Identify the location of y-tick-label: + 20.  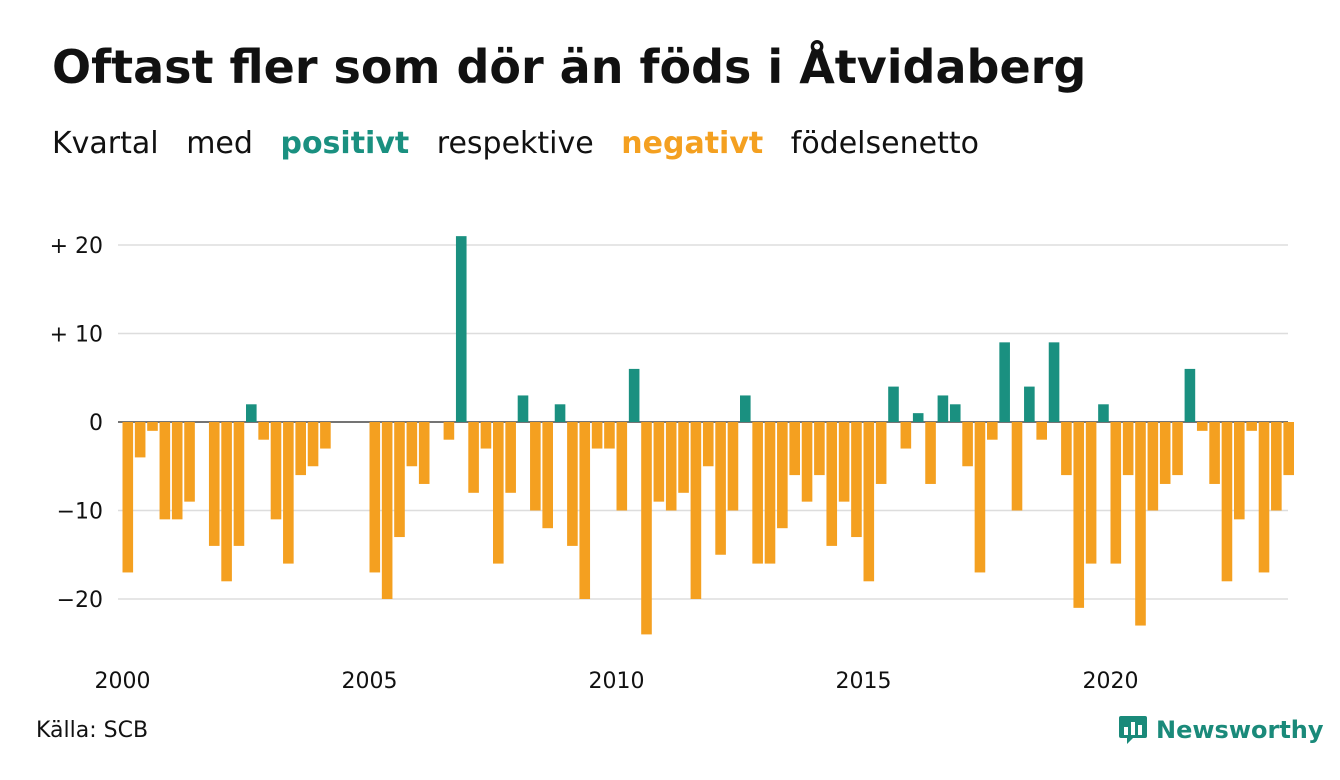
(76, 246).